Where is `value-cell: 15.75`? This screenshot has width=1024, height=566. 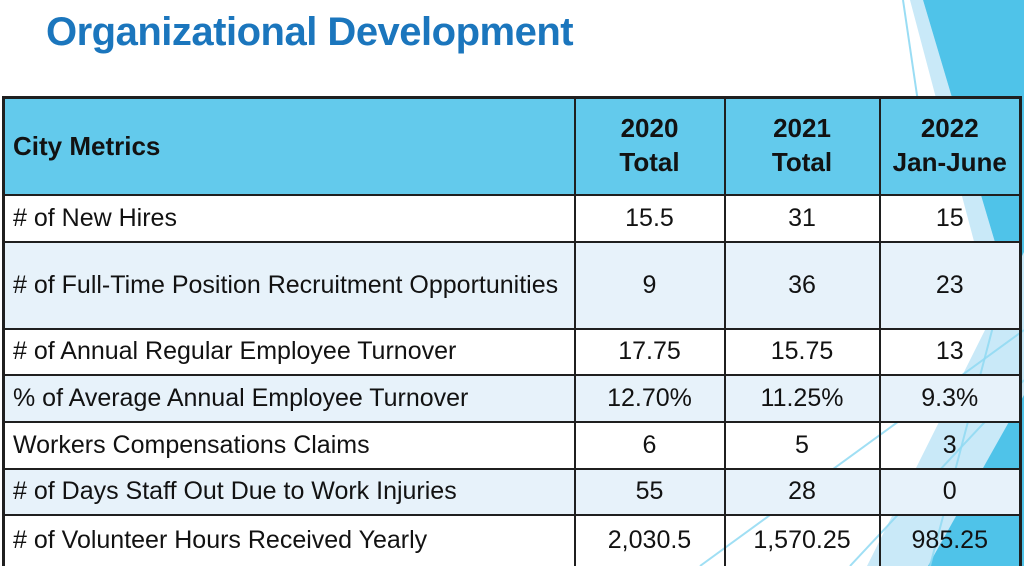 value-cell: 15.75 is located at coordinates (802, 351).